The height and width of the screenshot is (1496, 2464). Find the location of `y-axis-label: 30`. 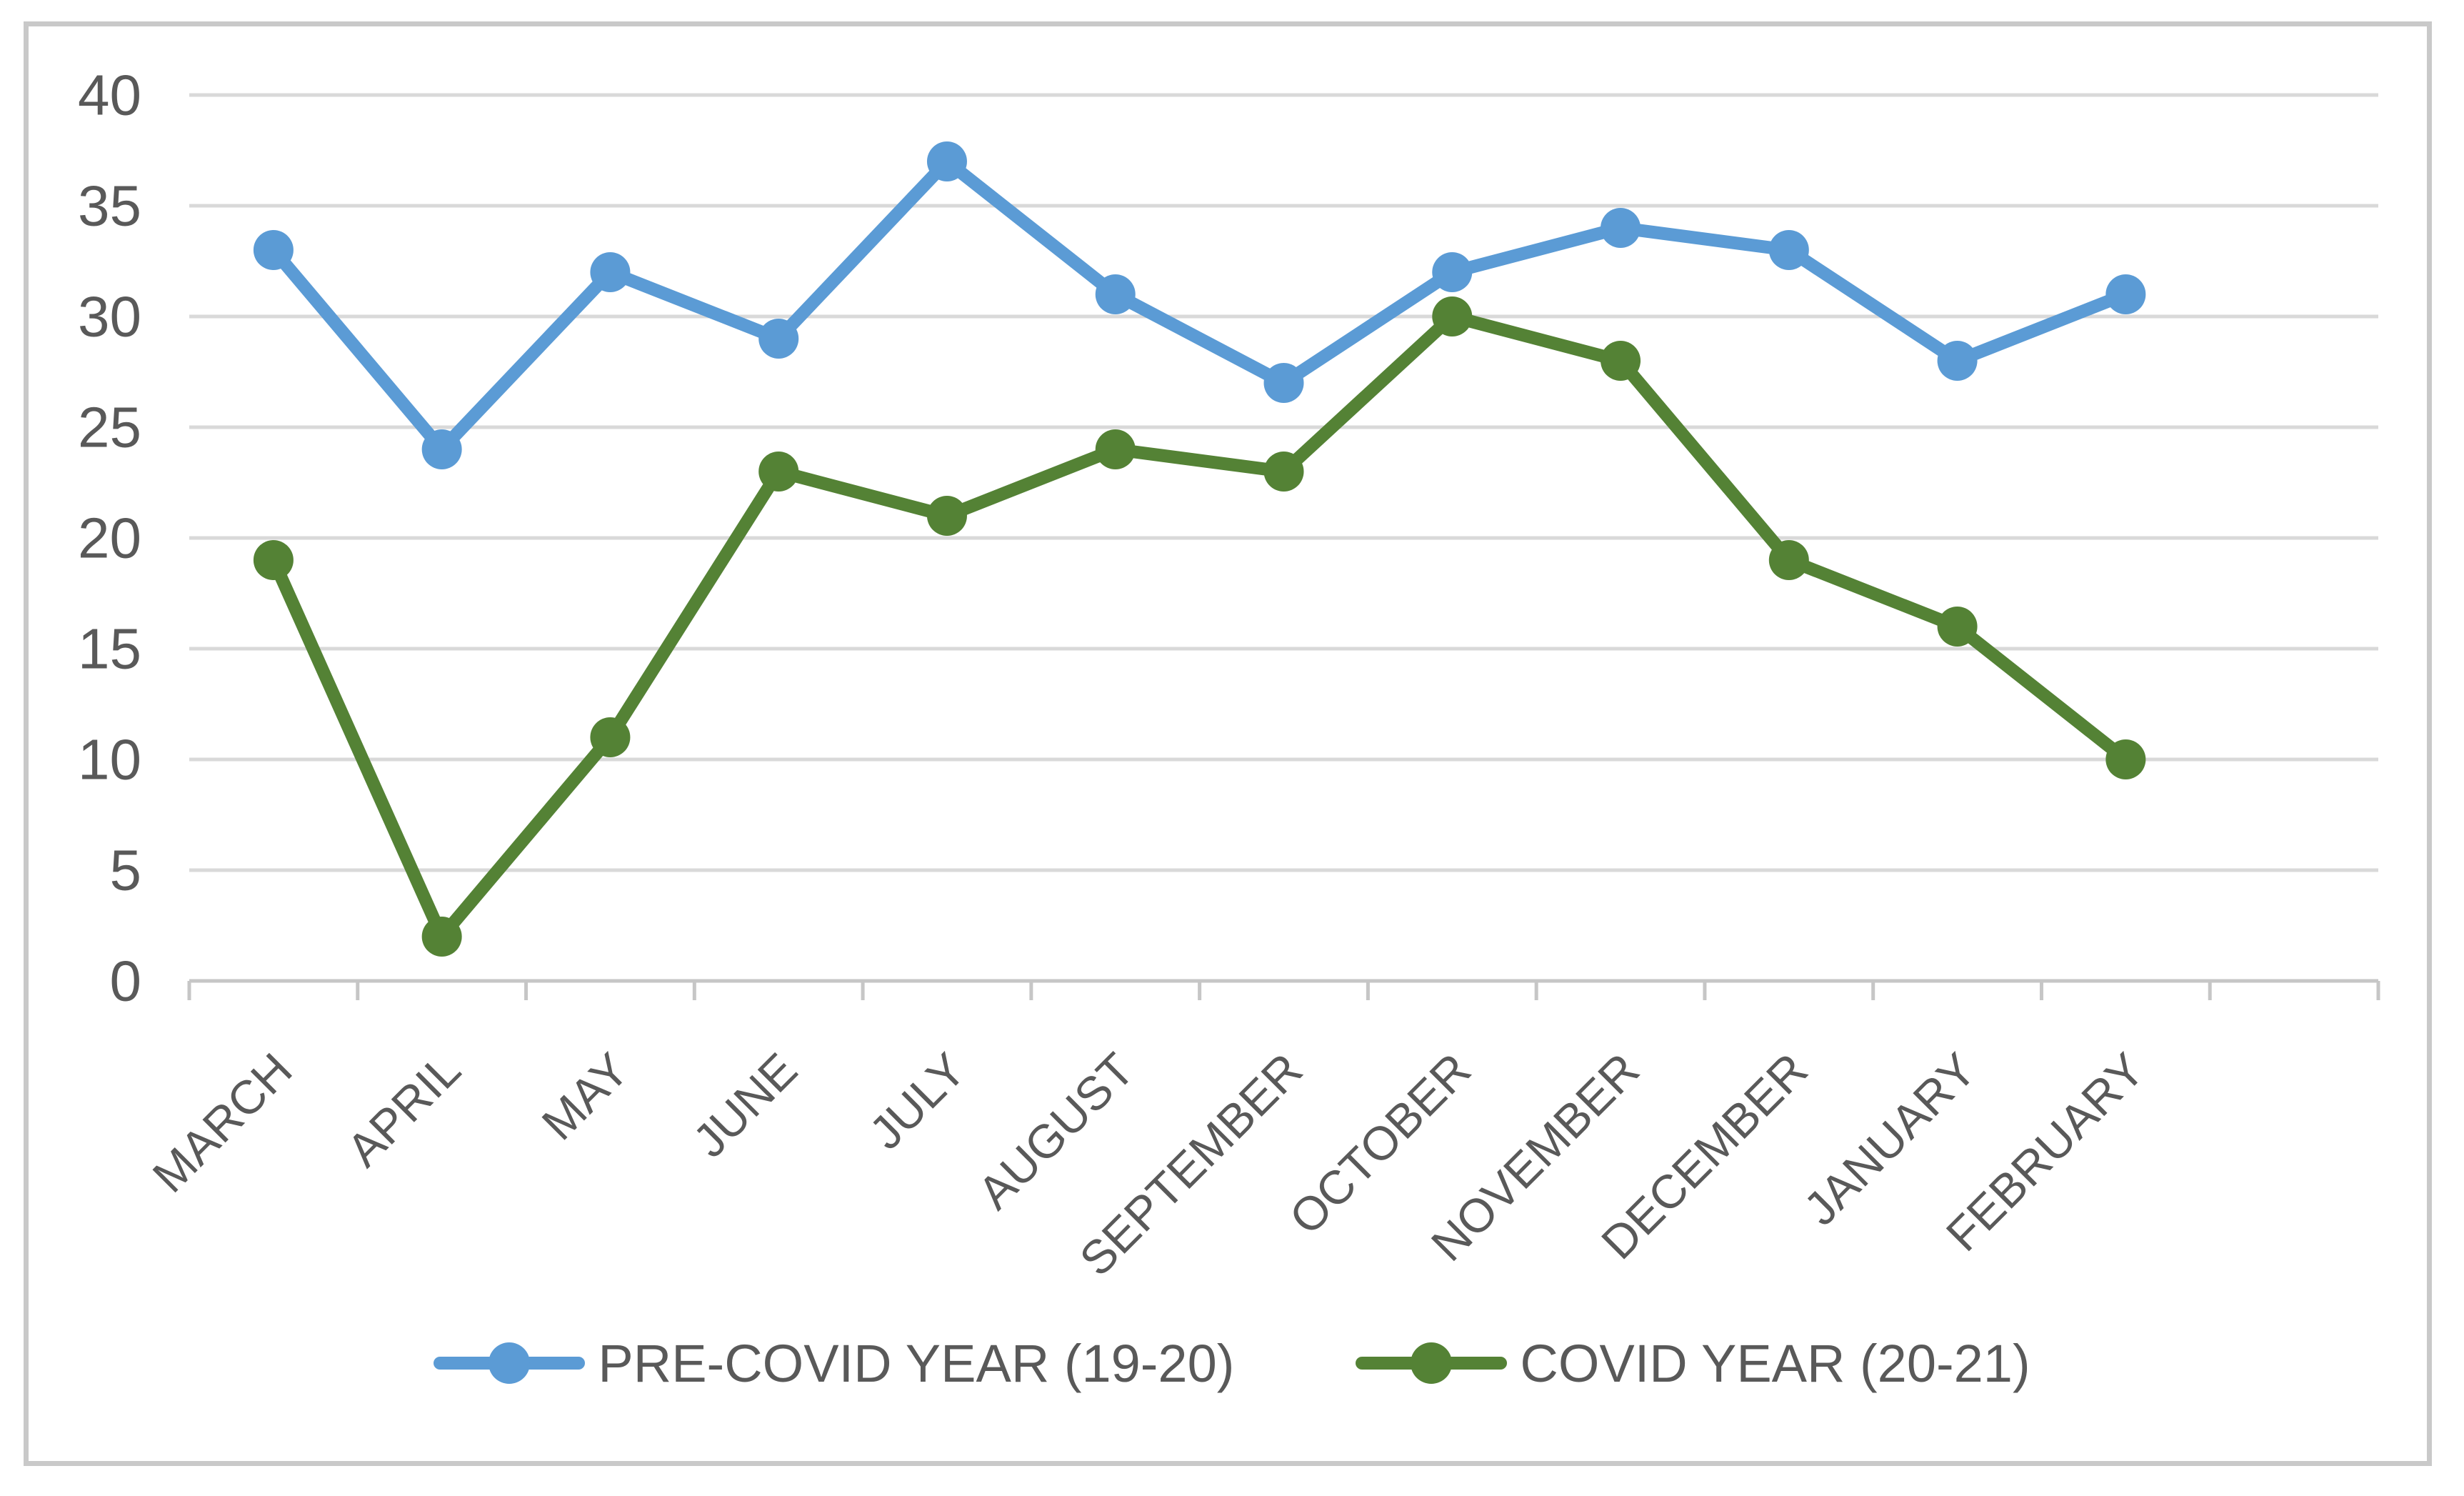

y-axis-label: 30 is located at coordinates (109, 317).